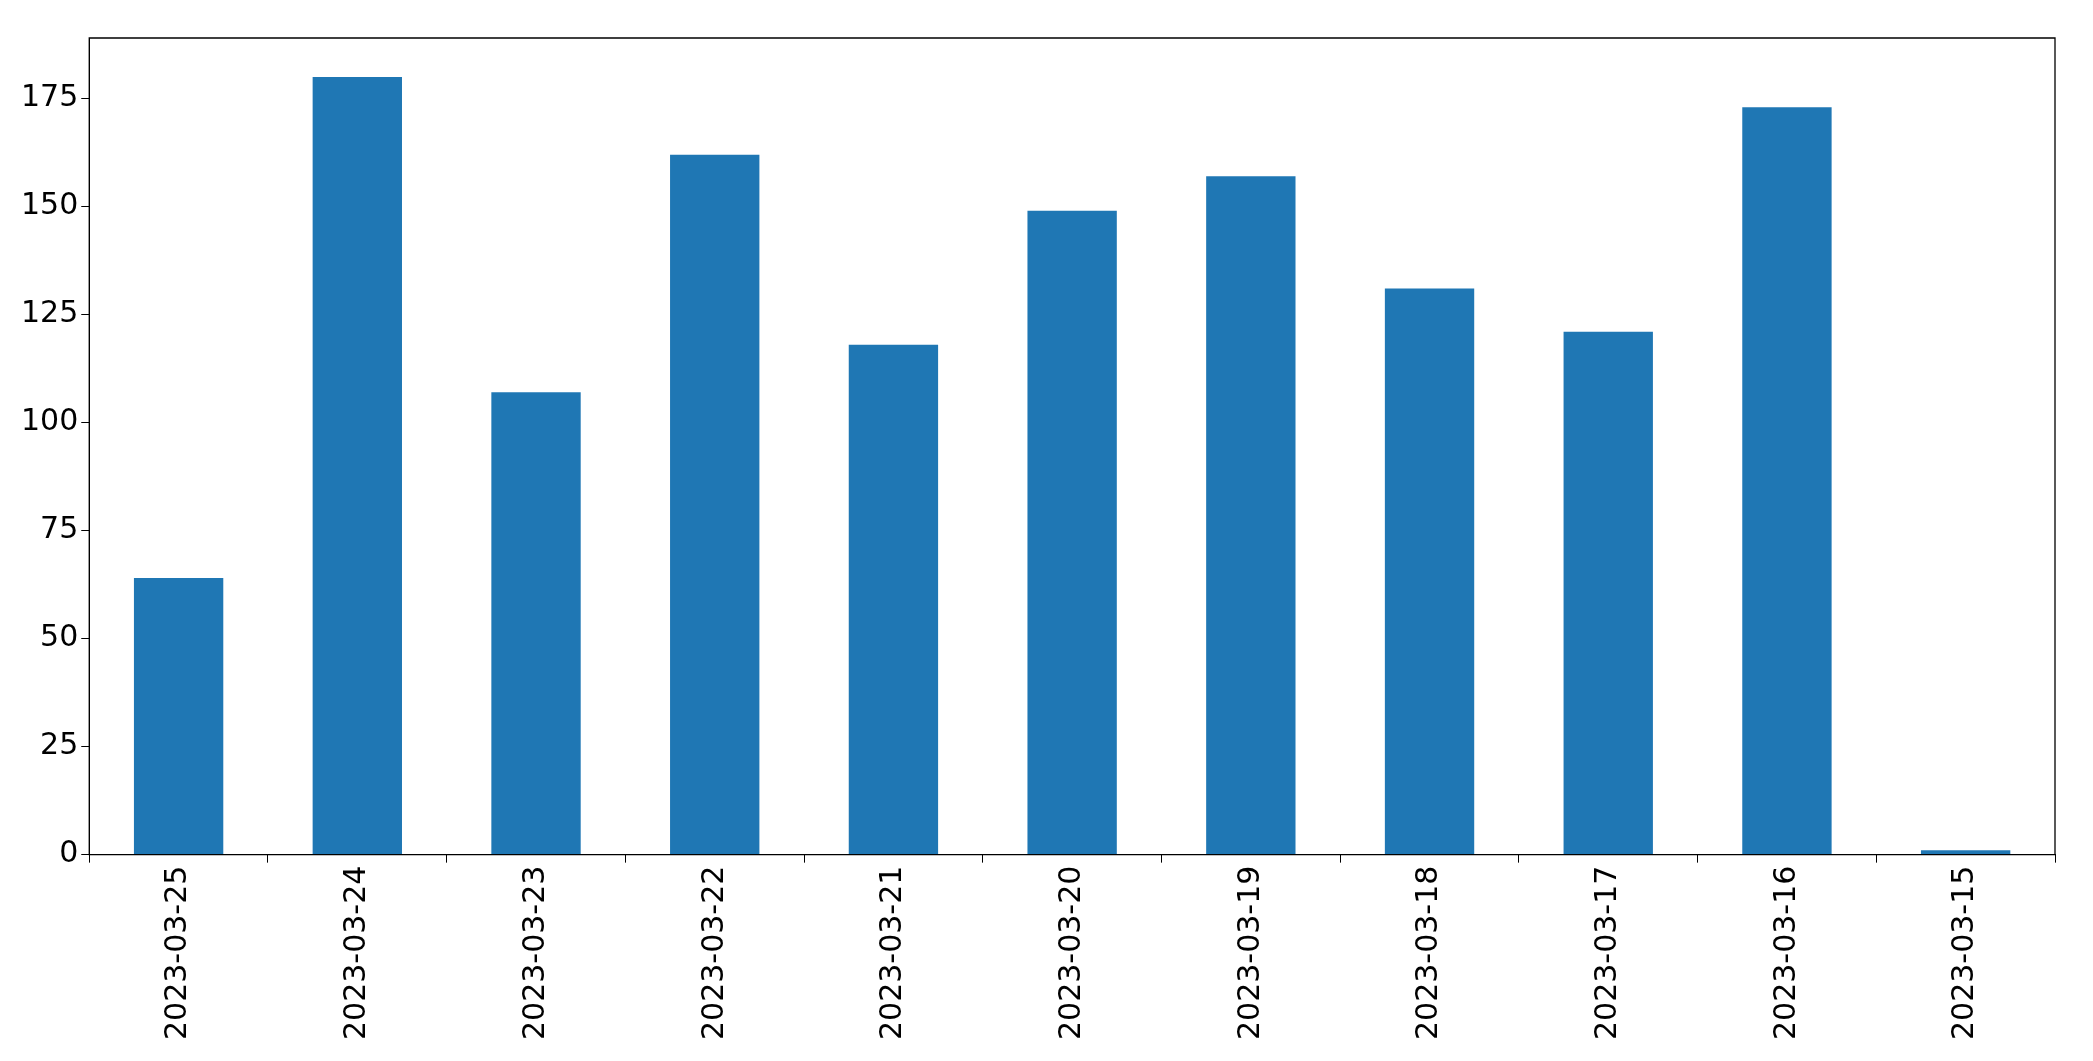 This screenshot has height=1061, width=2093. What do you see at coordinates (1784, 953) in the screenshot?
I see `x-tick-label: 2023-03-16` at bounding box center [1784, 953].